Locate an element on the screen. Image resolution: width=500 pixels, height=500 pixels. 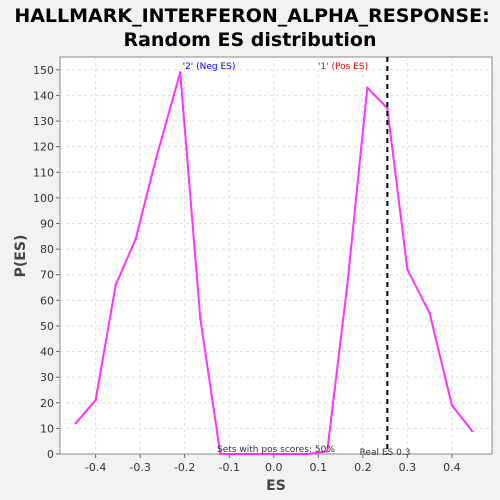
pos-scores-text: Sets with pos scores: 50% is located at coordinates (276, 450).